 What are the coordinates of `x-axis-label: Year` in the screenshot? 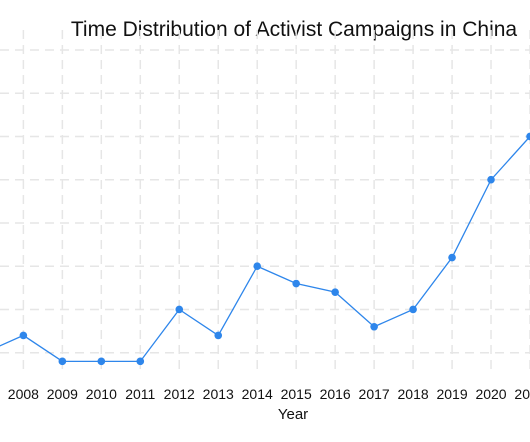 It's located at (293, 414).